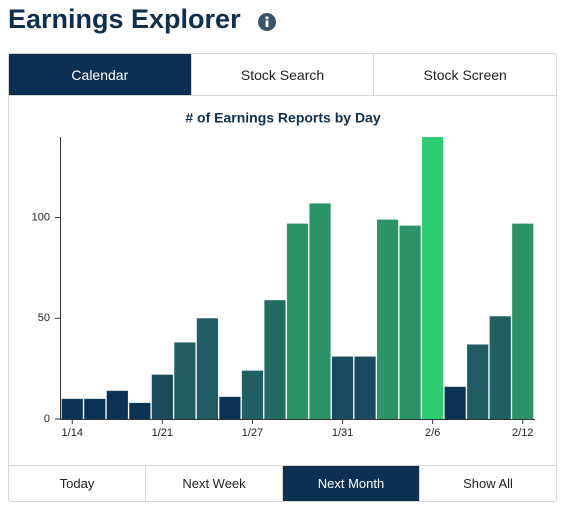 Image resolution: width=564 pixels, height=509 pixels. Describe the element at coordinates (522, 433) in the screenshot. I see `x-tick-label: 2/12` at that location.